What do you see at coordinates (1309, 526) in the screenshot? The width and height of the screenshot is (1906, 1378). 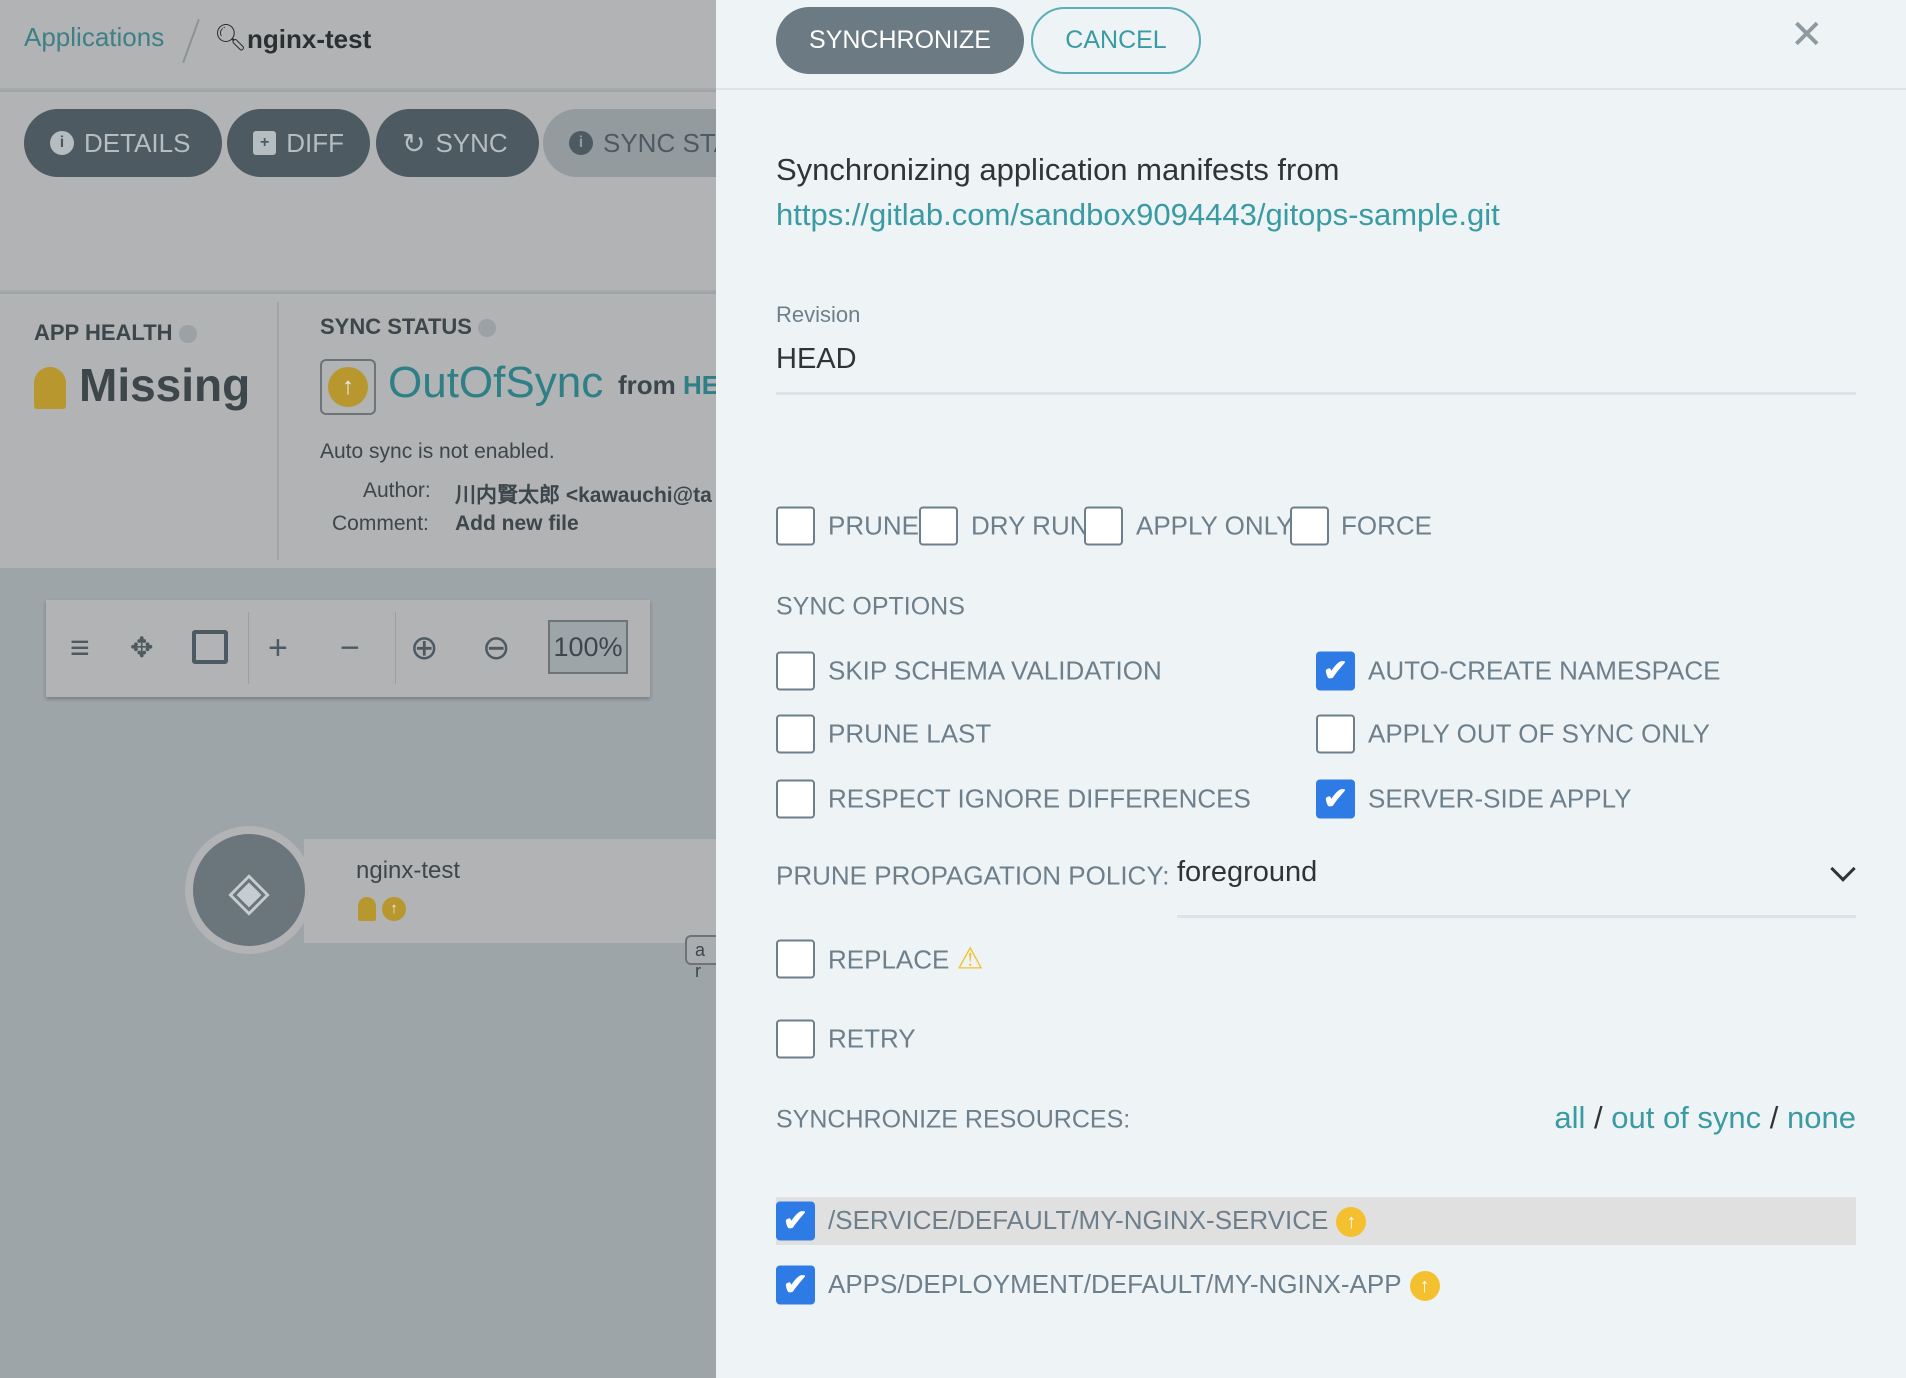 I see `force-checkbox` at bounding box center [1309, 526].